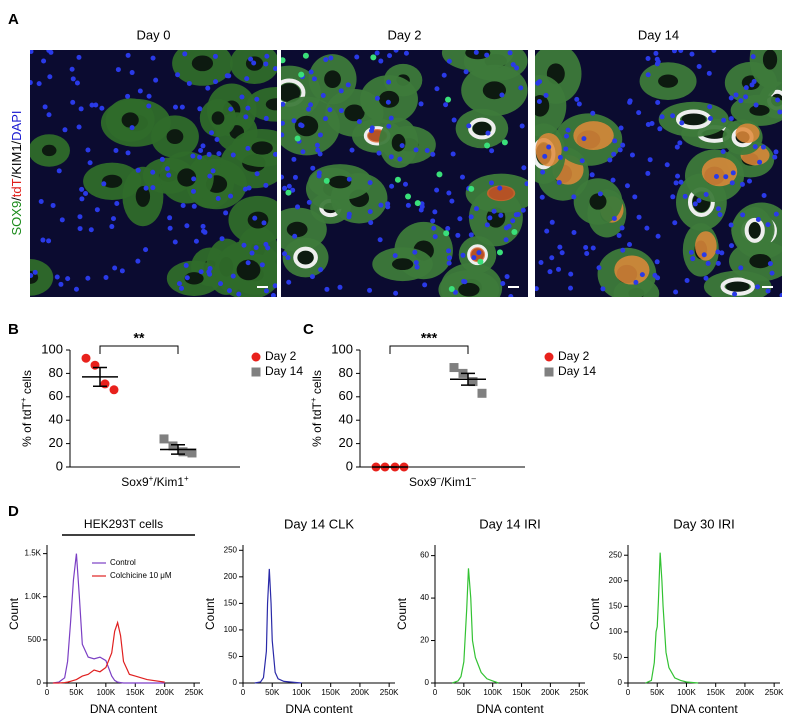  What do you see at coordinates (108, 652) in the screenshot?
I see `histogram-line` at bounding box center [108, 652].